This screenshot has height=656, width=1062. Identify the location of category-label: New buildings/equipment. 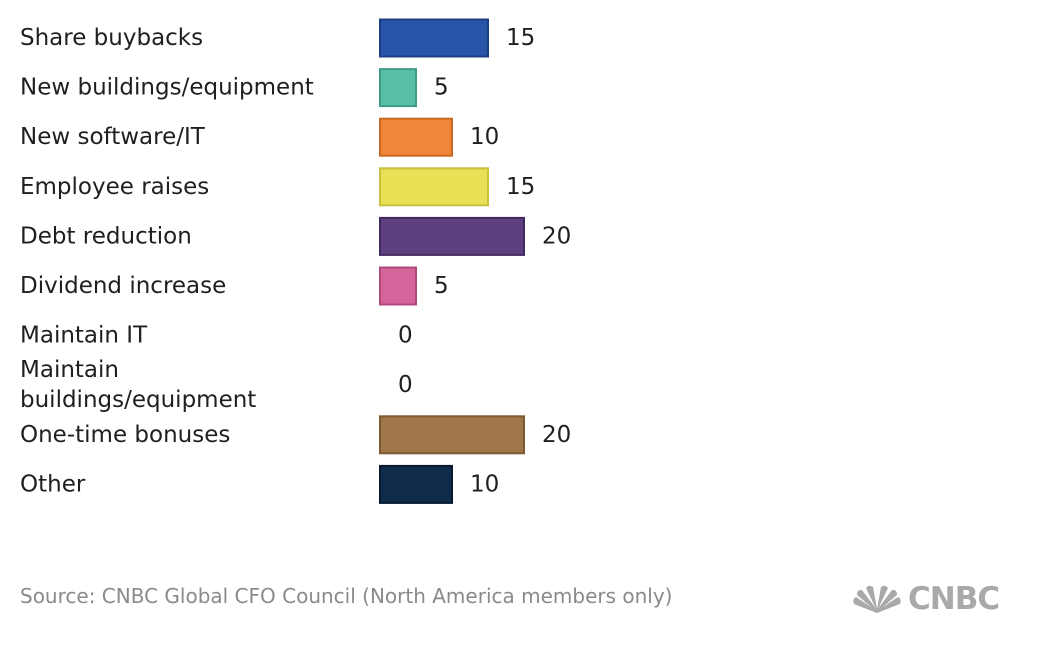
(167, 88).